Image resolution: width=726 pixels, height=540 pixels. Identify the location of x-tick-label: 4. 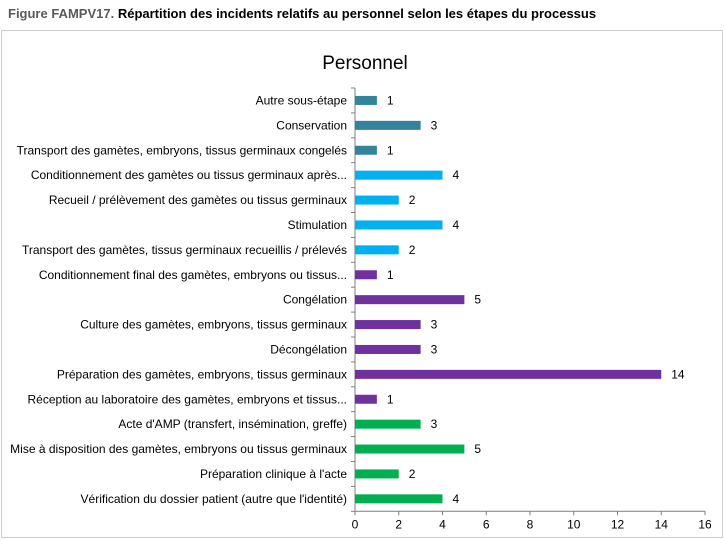
(442, 524).